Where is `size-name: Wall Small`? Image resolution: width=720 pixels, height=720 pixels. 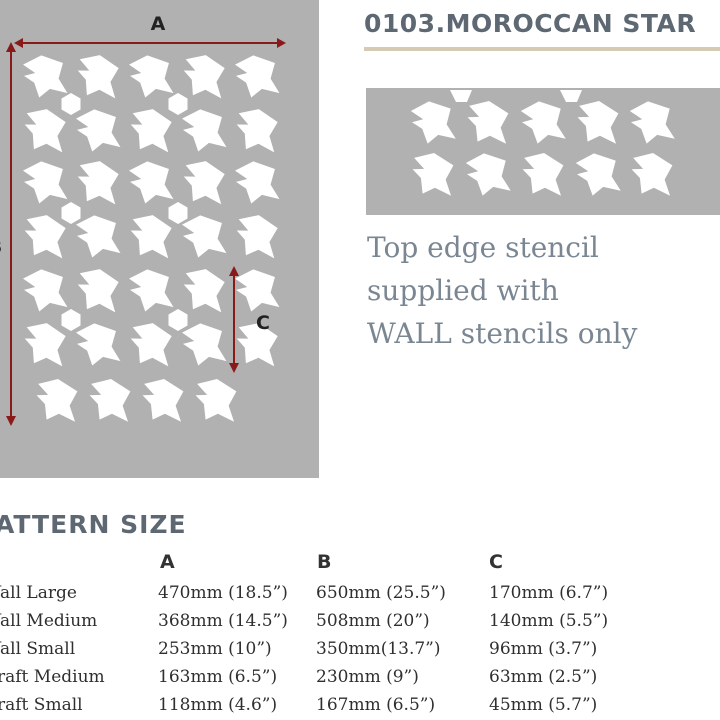
size-name: Wall Small is located at coordinates (38, 649).